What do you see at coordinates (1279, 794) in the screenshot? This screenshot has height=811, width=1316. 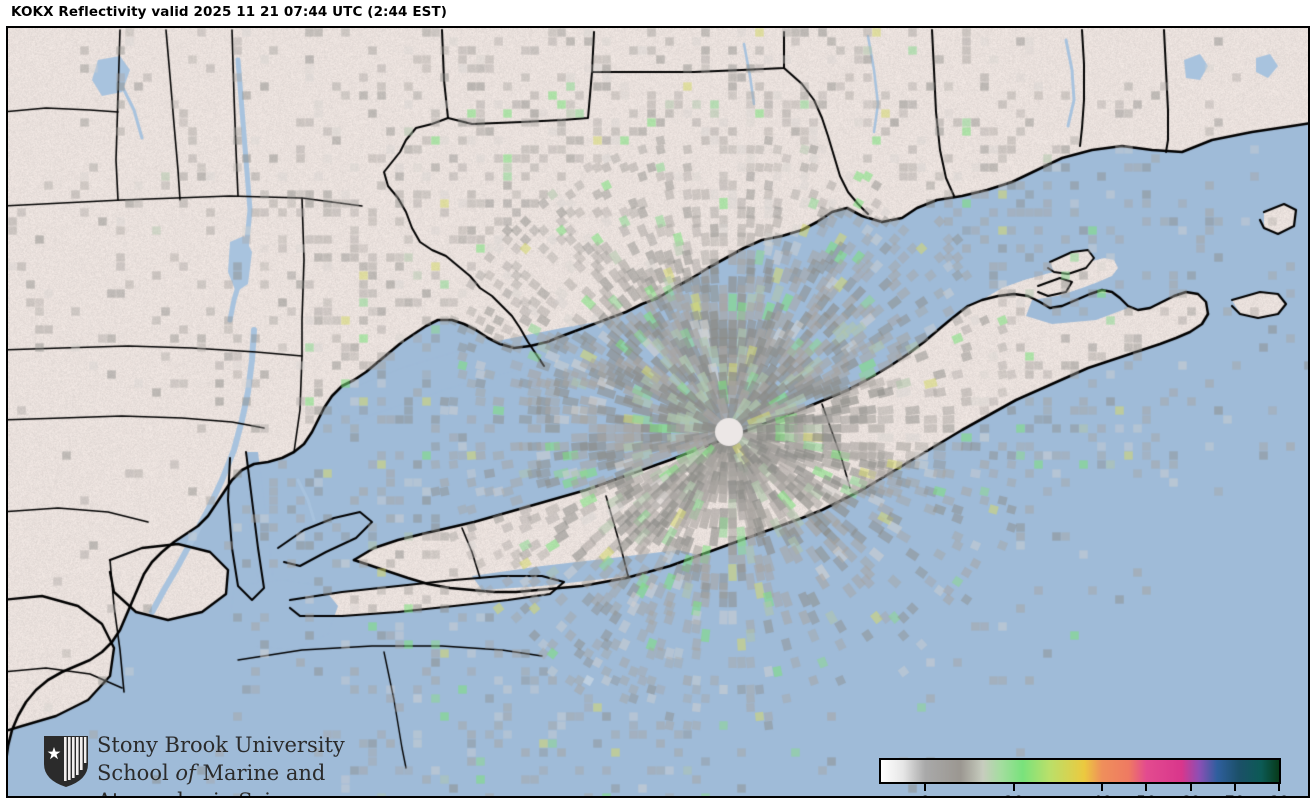 I see `colorbar-label-80: 80` at bounding box center [1279, 794].